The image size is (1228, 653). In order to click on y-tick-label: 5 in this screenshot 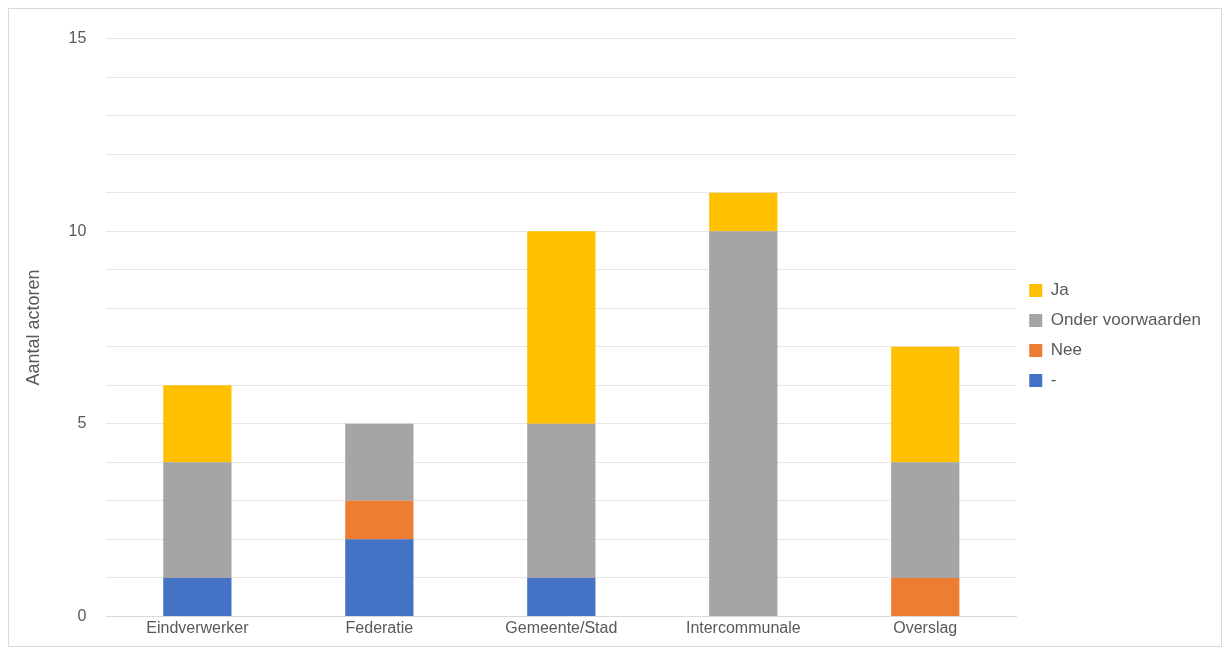, I will do `click(82, 423)`.